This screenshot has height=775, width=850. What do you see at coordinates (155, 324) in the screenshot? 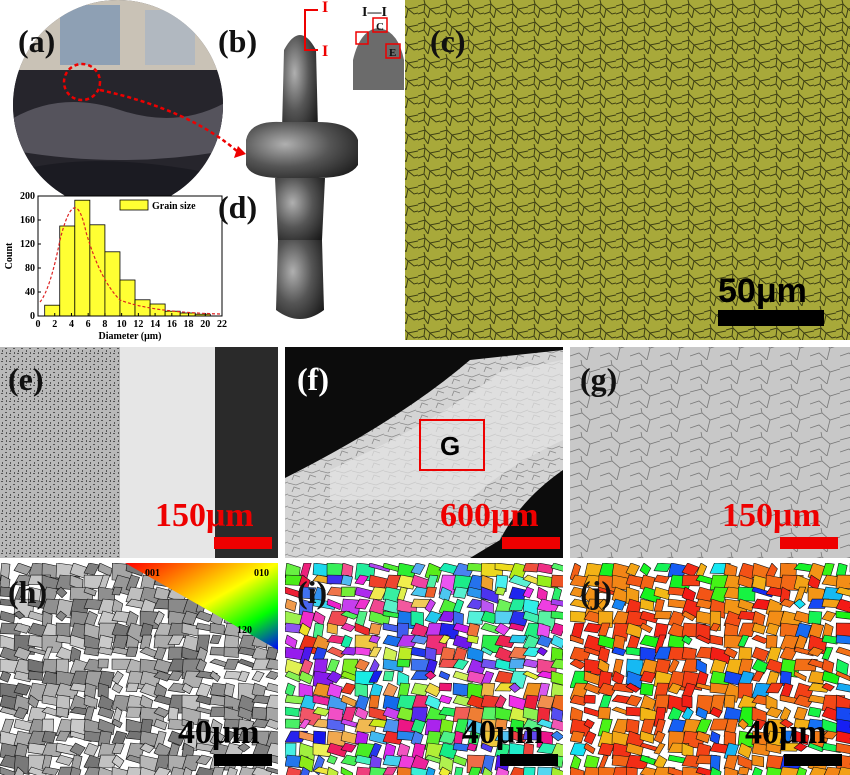
I see `x-tick-label: 14` at bounding box center [155, 324].